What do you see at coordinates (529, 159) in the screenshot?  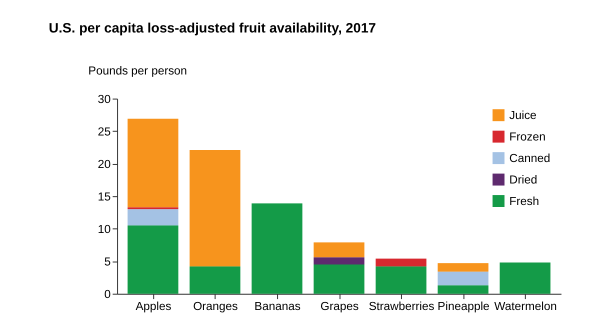 I see `legend-label: Canned` at bounding box center [529, 159].